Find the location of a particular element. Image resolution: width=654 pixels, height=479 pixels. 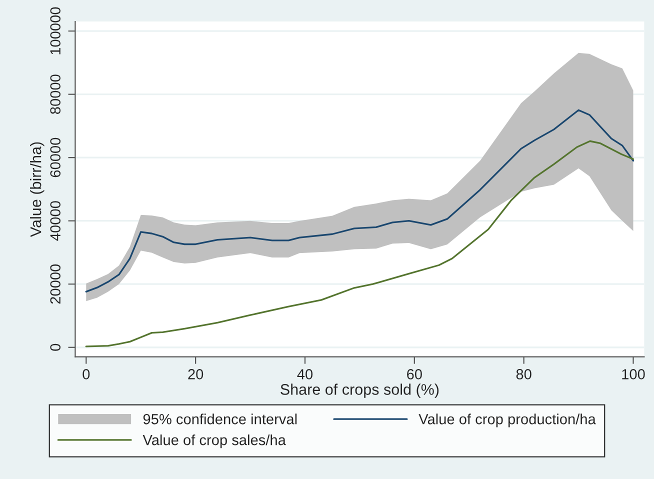

x-tick-label: 20 is located at coordinates (196, 374).